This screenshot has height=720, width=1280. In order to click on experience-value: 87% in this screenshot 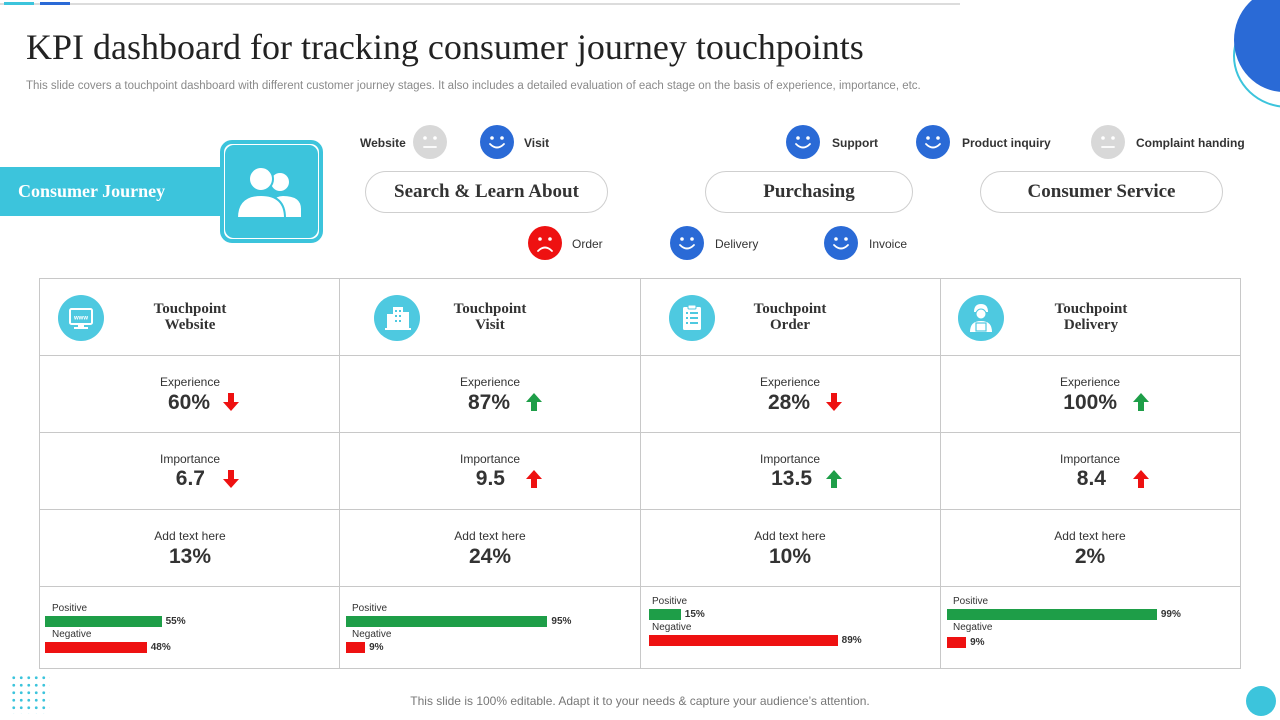, I will do `click(488, 402)`.